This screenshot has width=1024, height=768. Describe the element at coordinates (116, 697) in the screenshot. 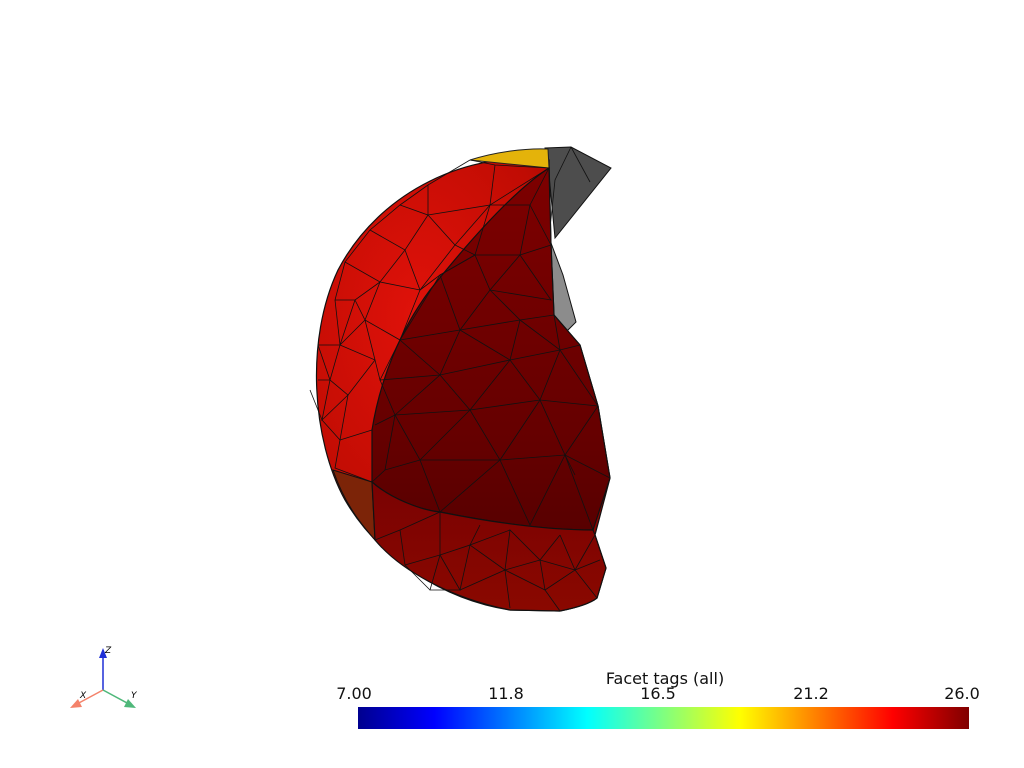

I see `y-axis-line` at that location.